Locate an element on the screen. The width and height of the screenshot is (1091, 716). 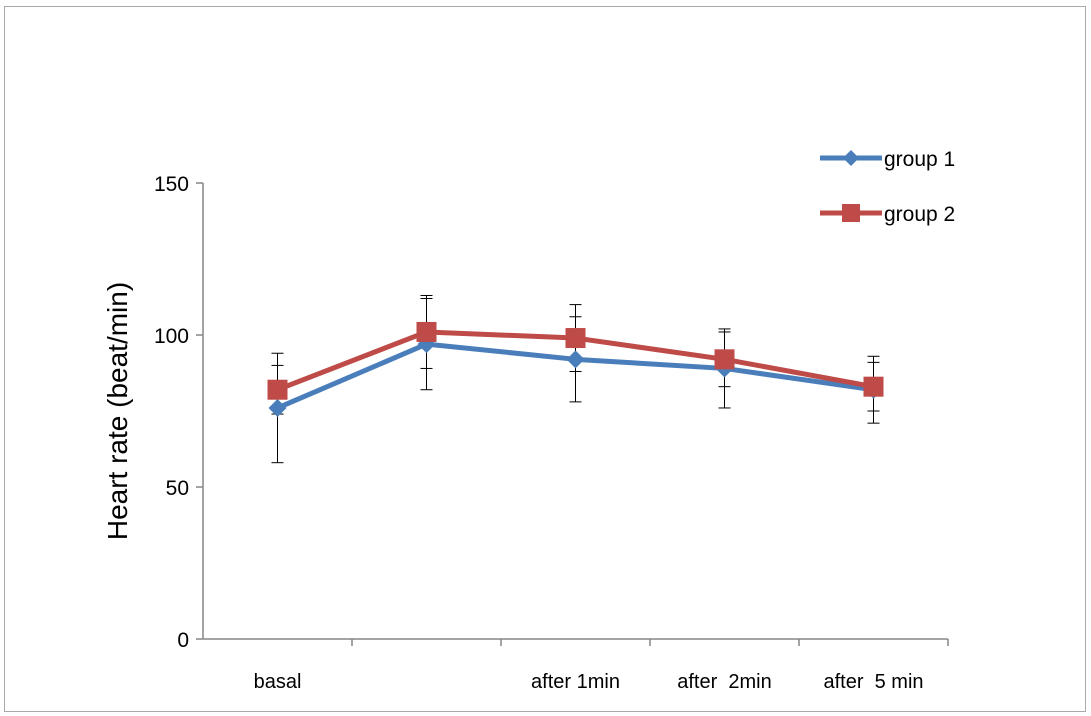
x-category-label: after 5 min is located at coordinates (873, 682).